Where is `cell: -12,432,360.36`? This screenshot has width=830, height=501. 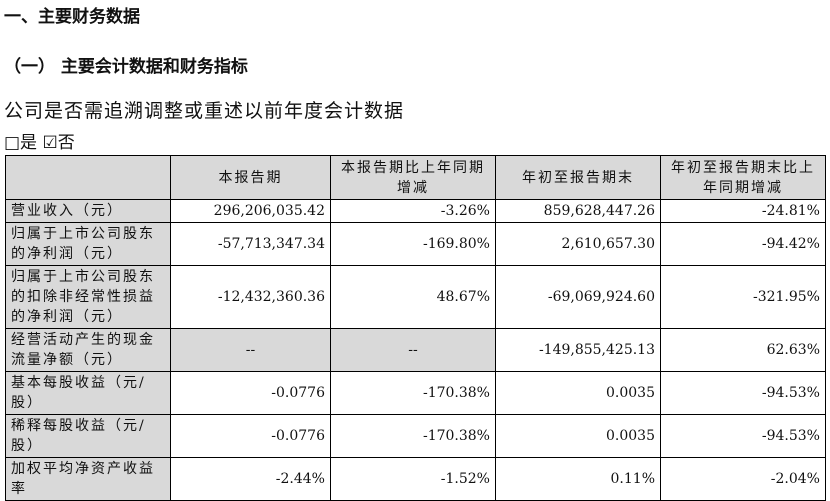 cell: -12,432,360.36 is located at coordinates (250, 297).